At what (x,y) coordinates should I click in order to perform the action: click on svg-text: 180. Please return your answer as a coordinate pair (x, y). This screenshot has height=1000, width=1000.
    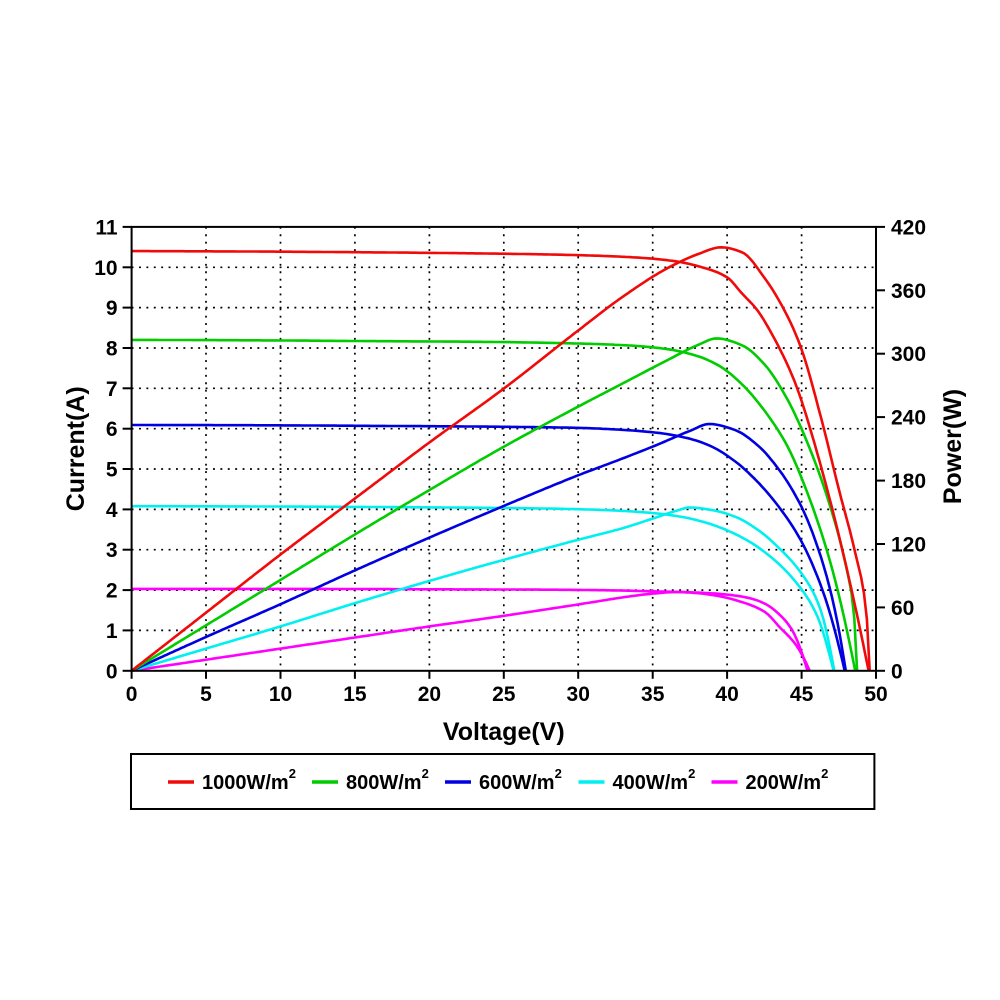
    Looking at the image, I should click on (908, 481).